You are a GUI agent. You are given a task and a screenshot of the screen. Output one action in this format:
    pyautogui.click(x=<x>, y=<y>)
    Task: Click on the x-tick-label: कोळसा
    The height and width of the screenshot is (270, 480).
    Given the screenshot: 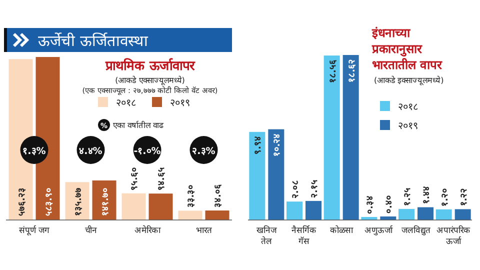 What is the action you would take?
    pyautogui.click(x=342, y=230)
    